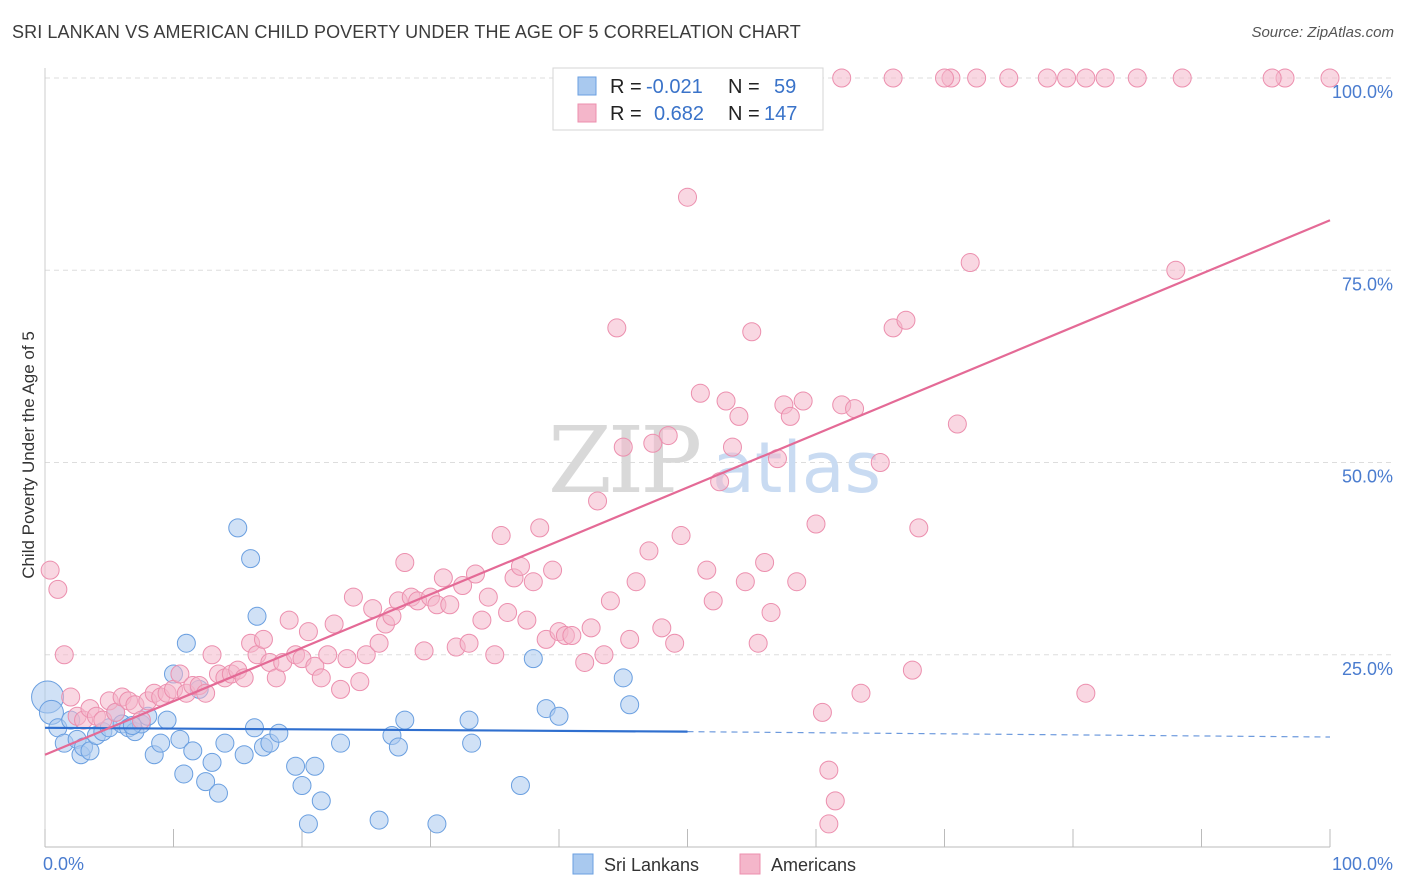  Describe the element at coordinates (674, 87) in the screenshot. I see `stats-r-value-blue: -0.021` at that location.